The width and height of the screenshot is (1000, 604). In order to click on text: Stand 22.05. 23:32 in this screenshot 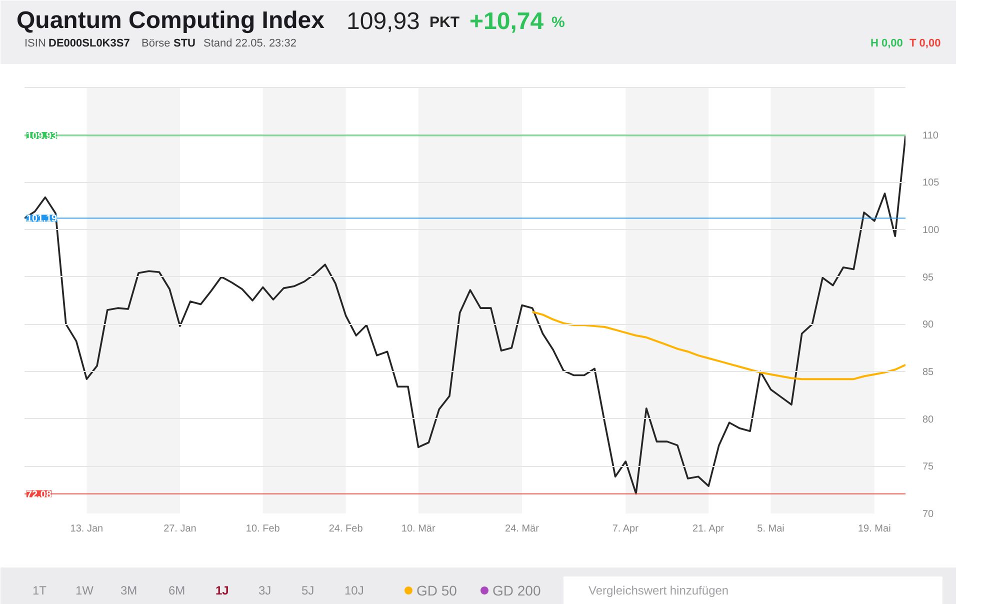, I will do `click(250, 44)`.